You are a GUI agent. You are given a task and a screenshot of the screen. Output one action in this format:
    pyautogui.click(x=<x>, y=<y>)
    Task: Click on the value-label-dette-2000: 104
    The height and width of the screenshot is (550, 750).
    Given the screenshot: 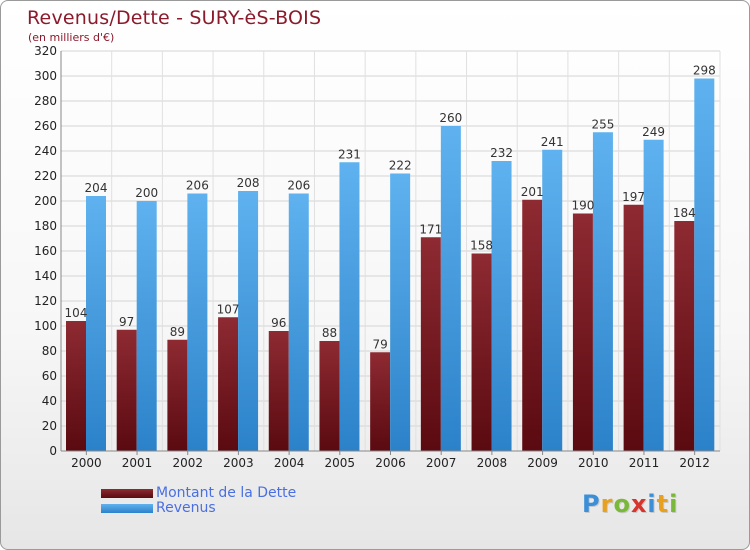 What is the action you would take?
    pyautogui.click(x=76, y=313)
    